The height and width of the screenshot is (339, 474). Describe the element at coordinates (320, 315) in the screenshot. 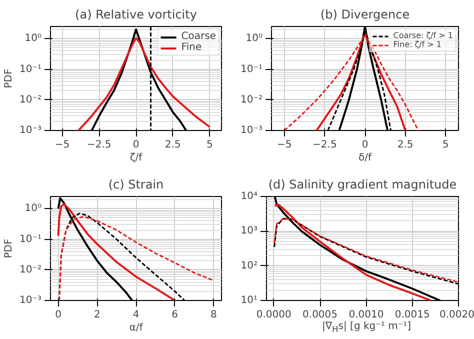

I see `x-tick-label: 0.0005` at that location.